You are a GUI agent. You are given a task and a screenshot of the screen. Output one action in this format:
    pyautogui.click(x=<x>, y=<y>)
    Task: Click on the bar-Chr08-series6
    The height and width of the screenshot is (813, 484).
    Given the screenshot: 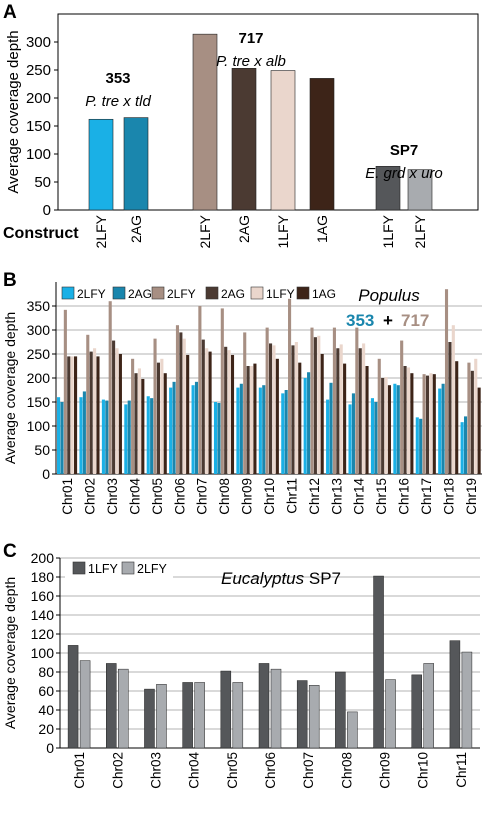 What is the action you would take?
    pyautogui.click(x=232, y=414)
    